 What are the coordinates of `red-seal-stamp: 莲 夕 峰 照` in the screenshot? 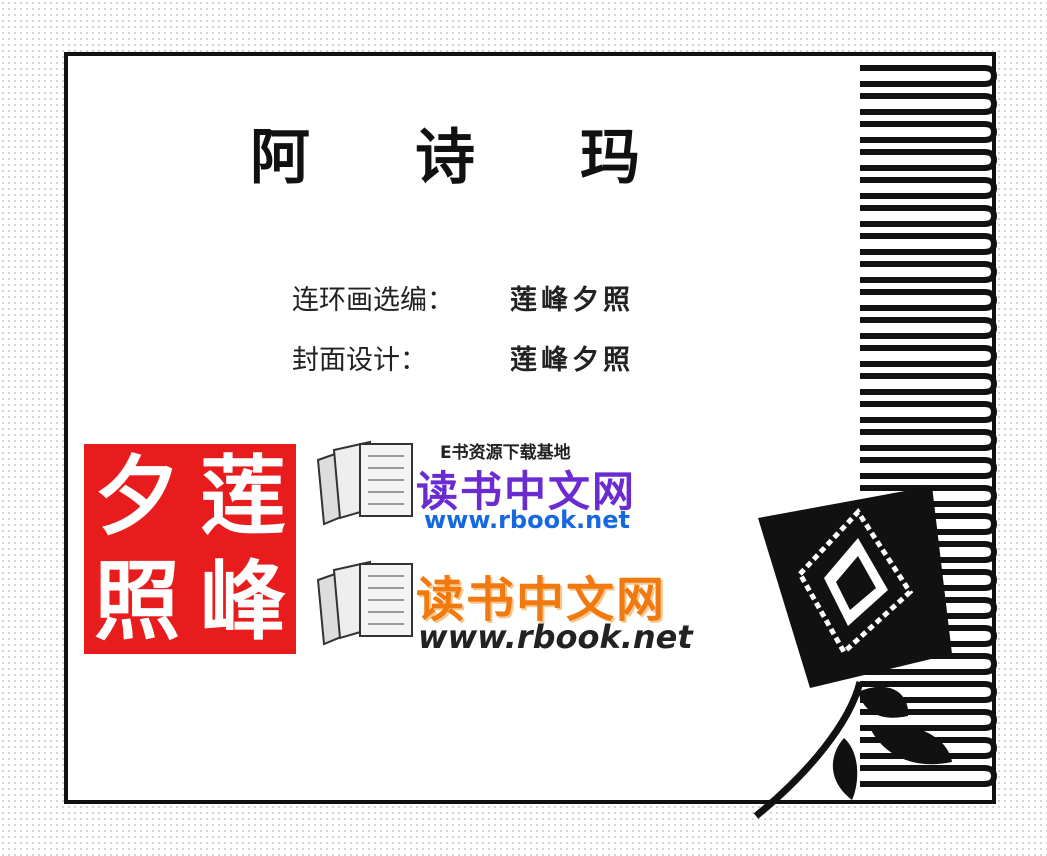 It's located at (190, 549).